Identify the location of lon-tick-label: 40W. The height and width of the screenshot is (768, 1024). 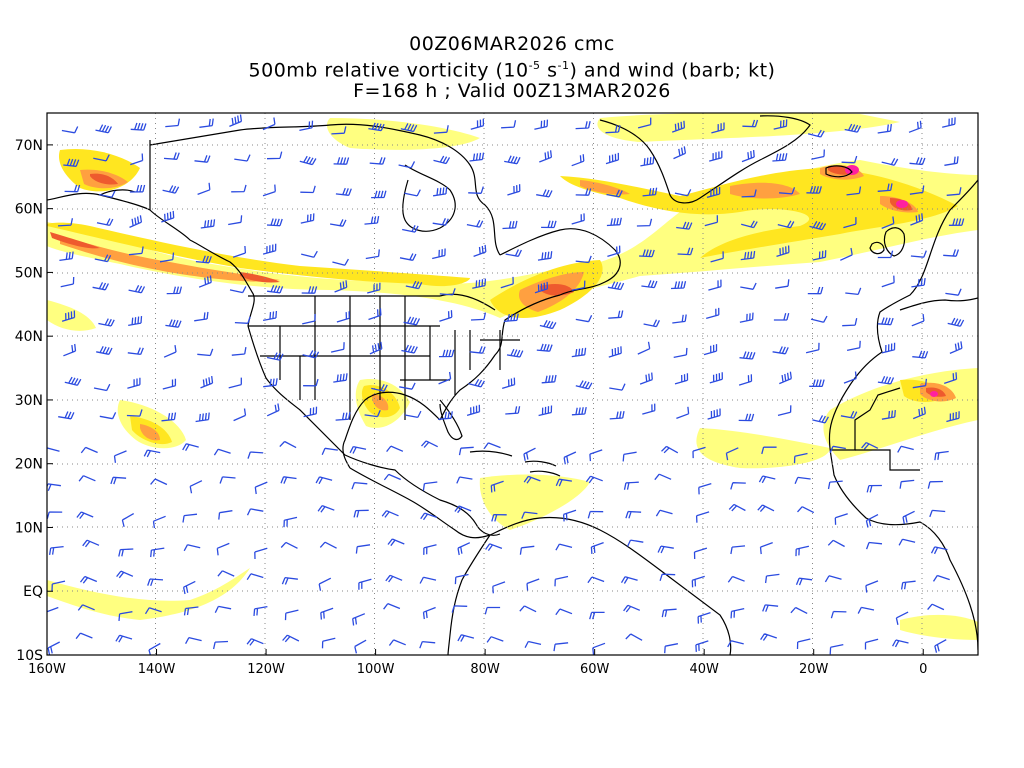
(704, 669).